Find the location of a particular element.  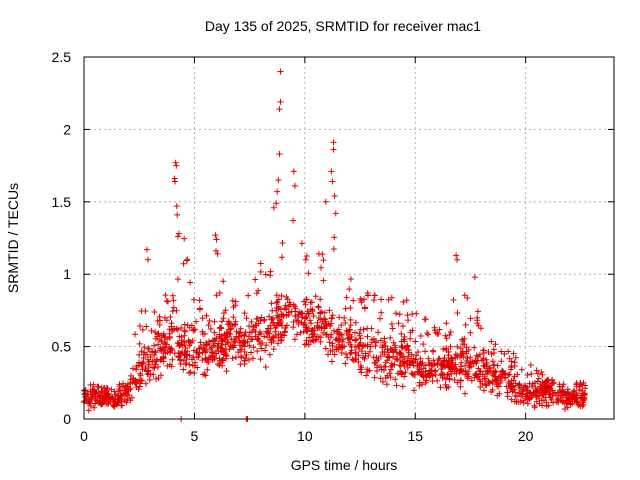

x-tick-label: 15 is located at coordinates (415, 436).